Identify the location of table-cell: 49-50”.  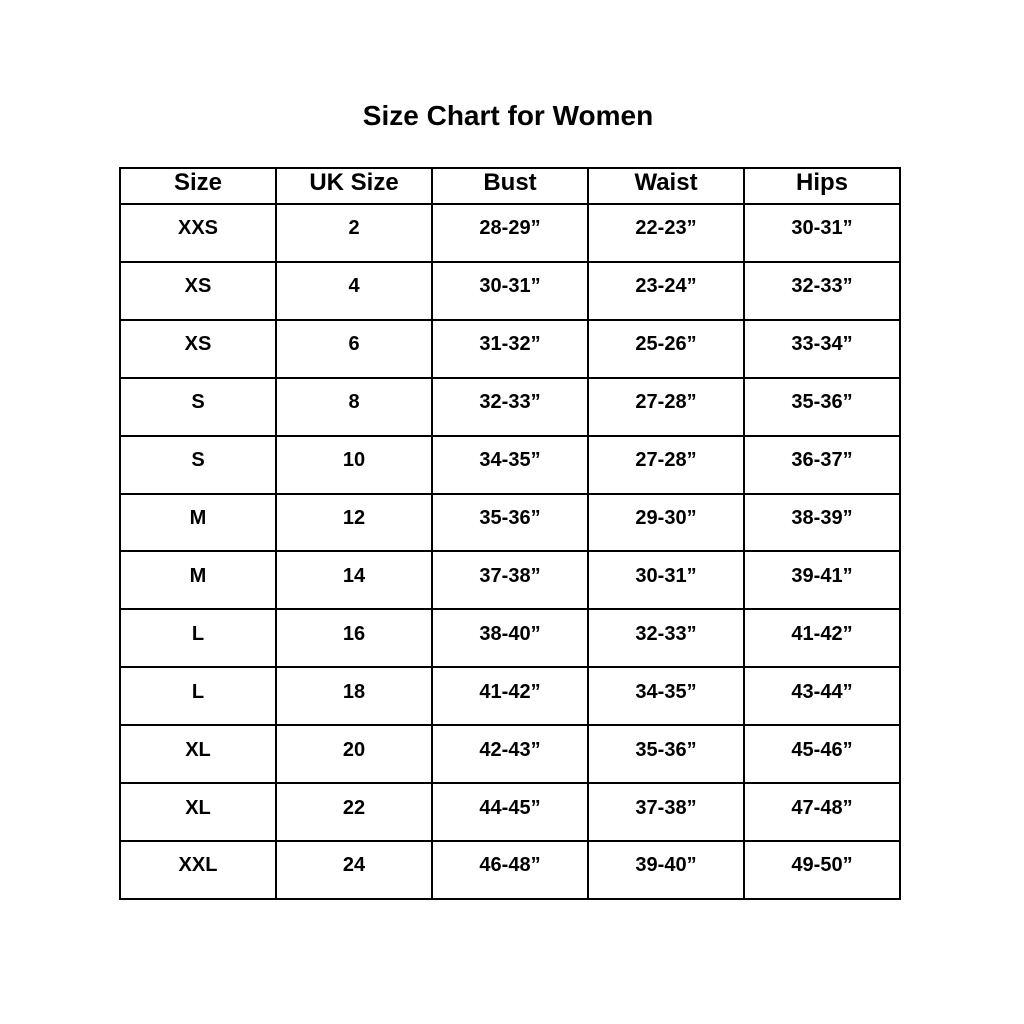
(822, 870).